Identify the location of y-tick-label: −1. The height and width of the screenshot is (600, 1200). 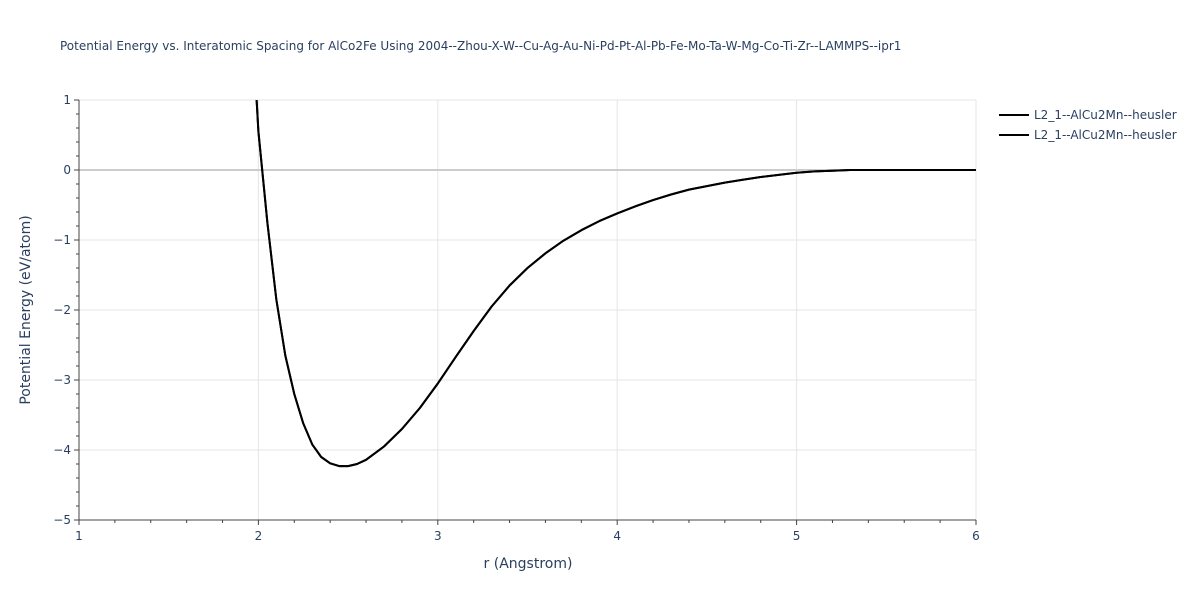
(62, 240).